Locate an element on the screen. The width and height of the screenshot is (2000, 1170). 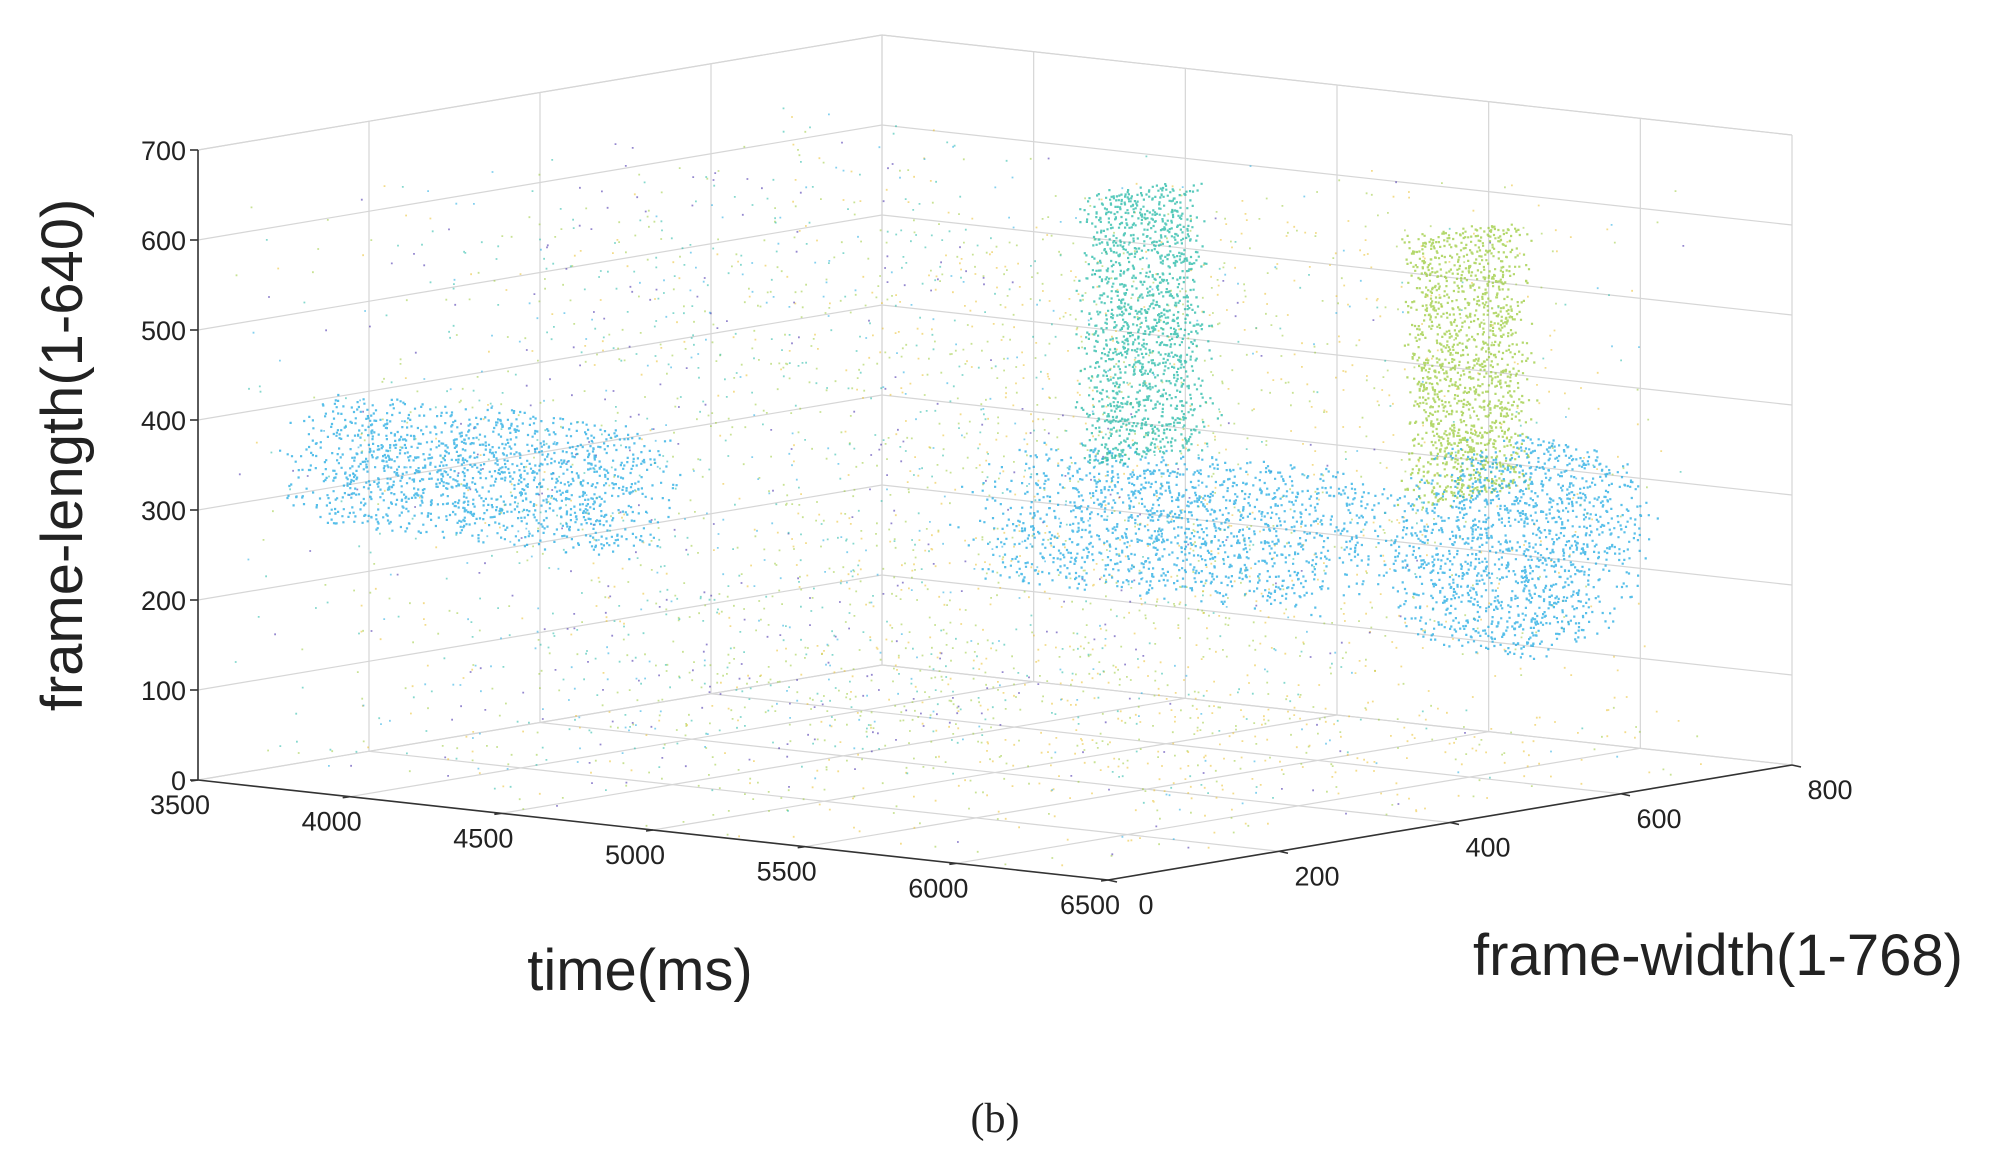
y-tick-label: 0 is located at coordinates (1145, 905).